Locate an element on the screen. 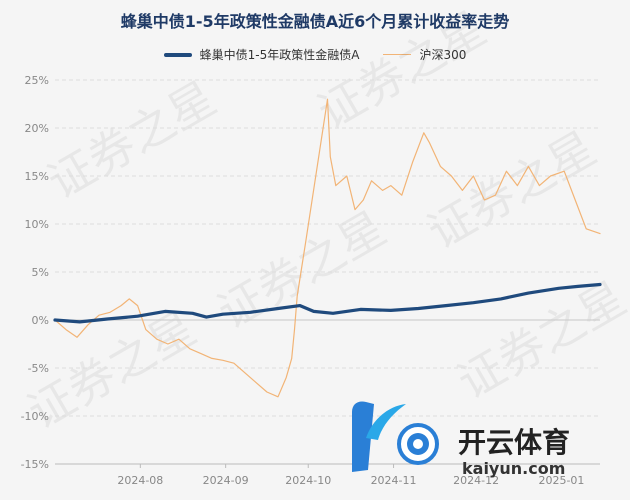 Image resolution: width=630 pixels, height=500 pixels. chart-legend: 蜂巢中债1-5年政策性金融债A 沪深300 is located at coordinates (315, 54).